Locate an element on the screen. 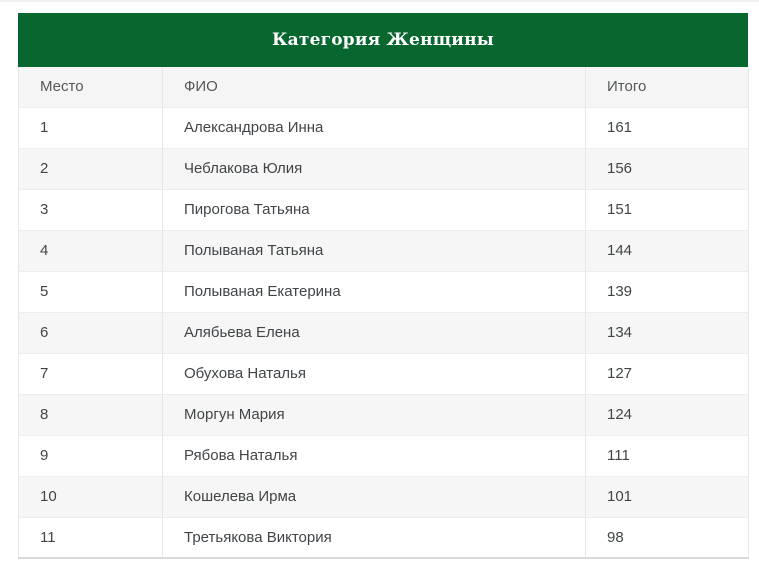 The width and height of the screenshot is (759, 568). table-row: 3 Пирогова Татьяна 151 is located at coordinates (383, 209).